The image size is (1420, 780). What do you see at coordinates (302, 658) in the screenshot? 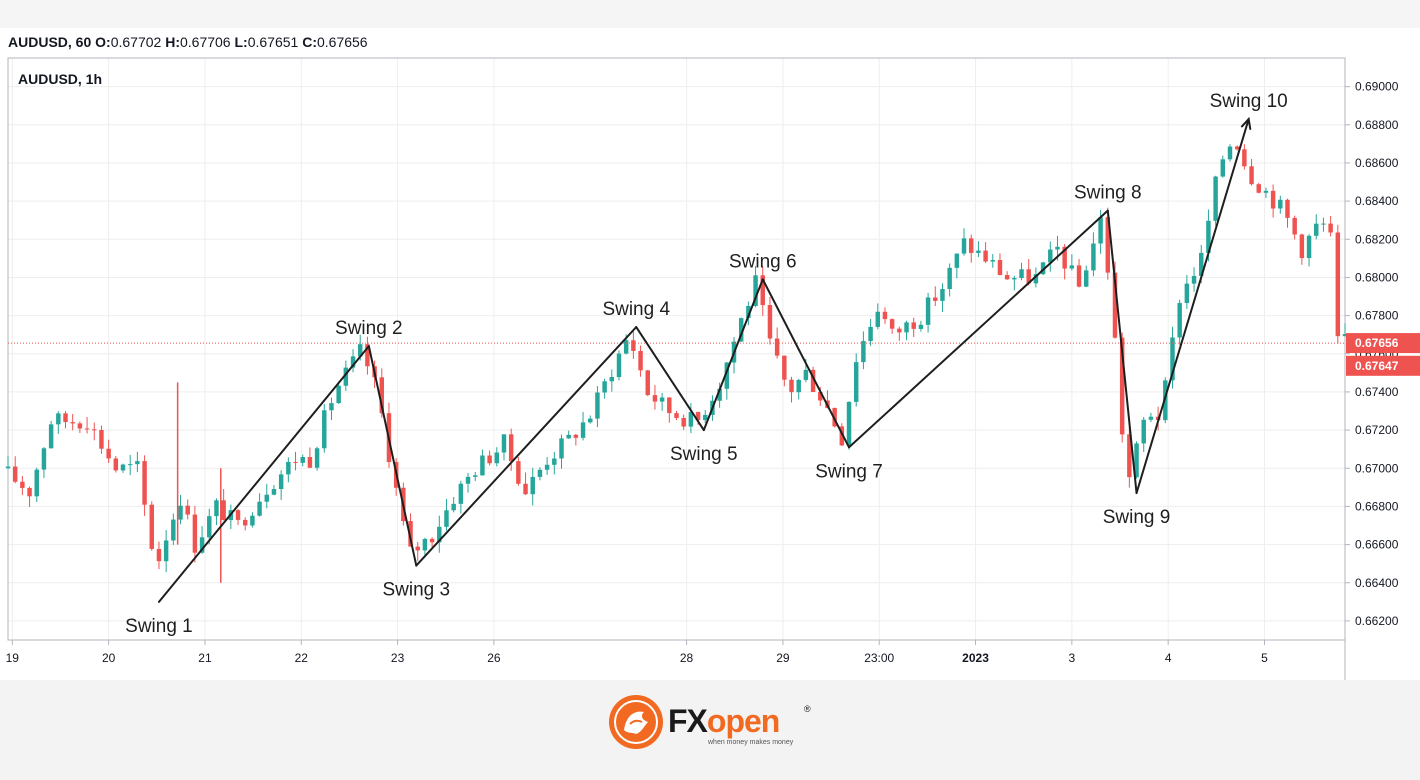
I see `time-tick-label: 22` at bounding box center [302, 658].